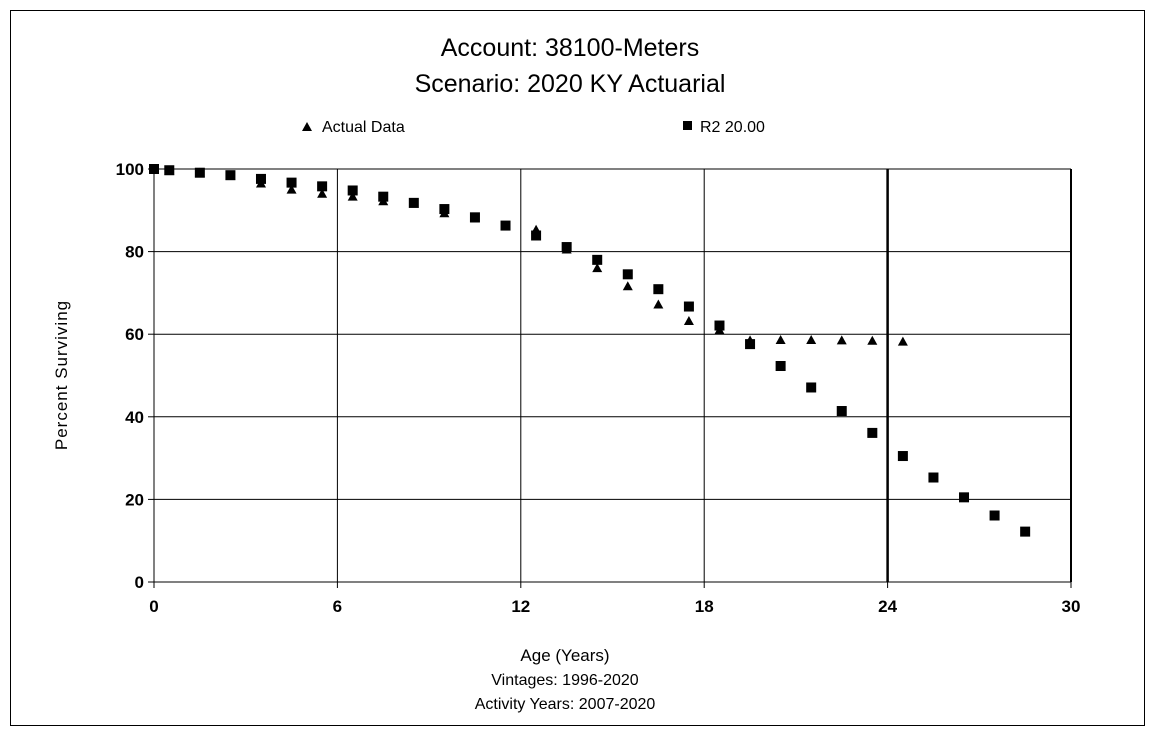  What do you see at coordinates (134, 334) in the screenshot?
I see `y-tick-label-60: 60` at bounding box center [134, 334].